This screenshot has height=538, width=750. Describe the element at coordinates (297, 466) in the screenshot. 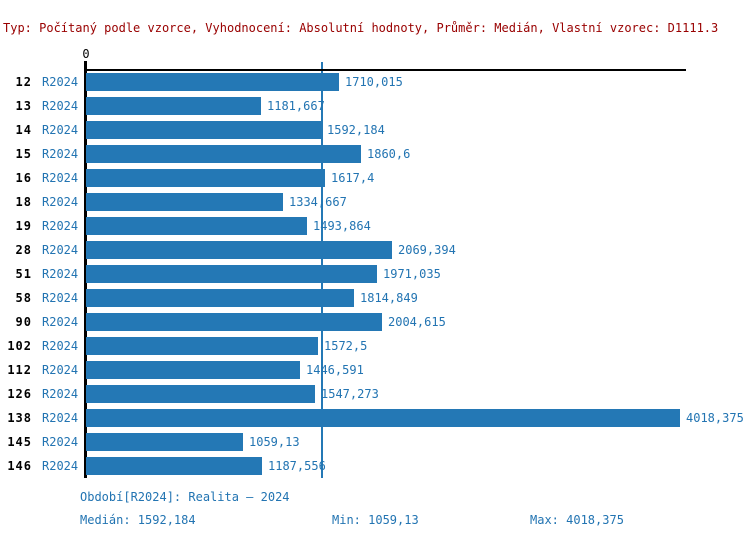

I see `bar-value-label: 1187,556` at that location.